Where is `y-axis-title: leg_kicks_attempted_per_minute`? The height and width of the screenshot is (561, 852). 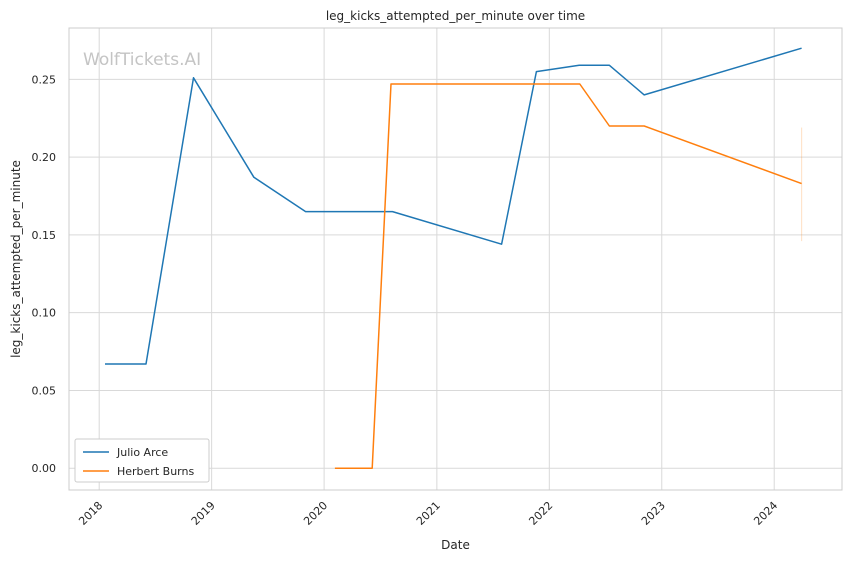 y-axis-title: leg_kicks_attempted_per_minute is located at coordinates (16, 259).